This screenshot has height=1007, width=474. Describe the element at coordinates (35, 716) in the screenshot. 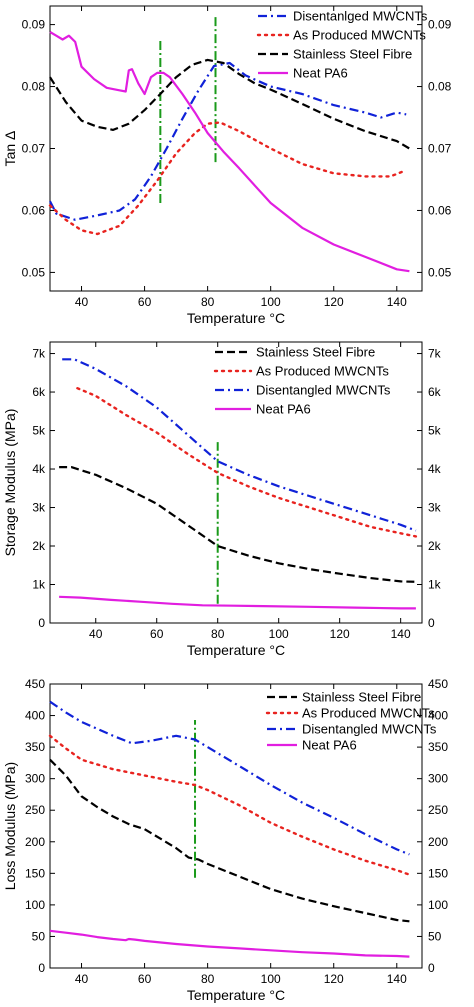

I see `y-tick-label: 400` at that location.